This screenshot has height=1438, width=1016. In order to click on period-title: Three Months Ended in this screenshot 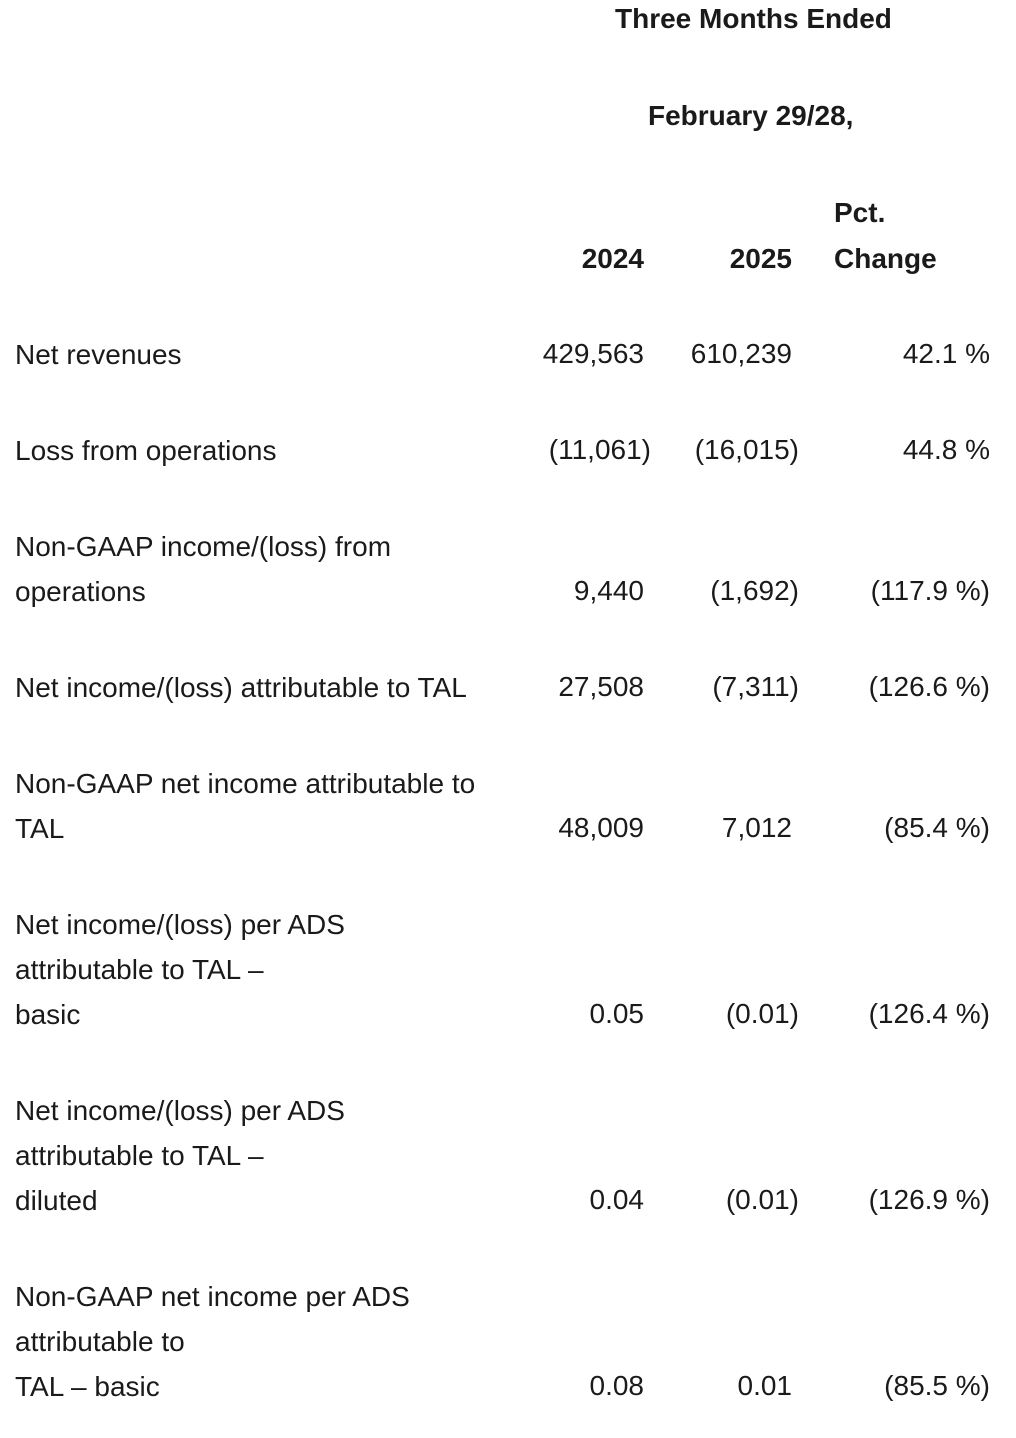, I will do `click(753, 18)`.